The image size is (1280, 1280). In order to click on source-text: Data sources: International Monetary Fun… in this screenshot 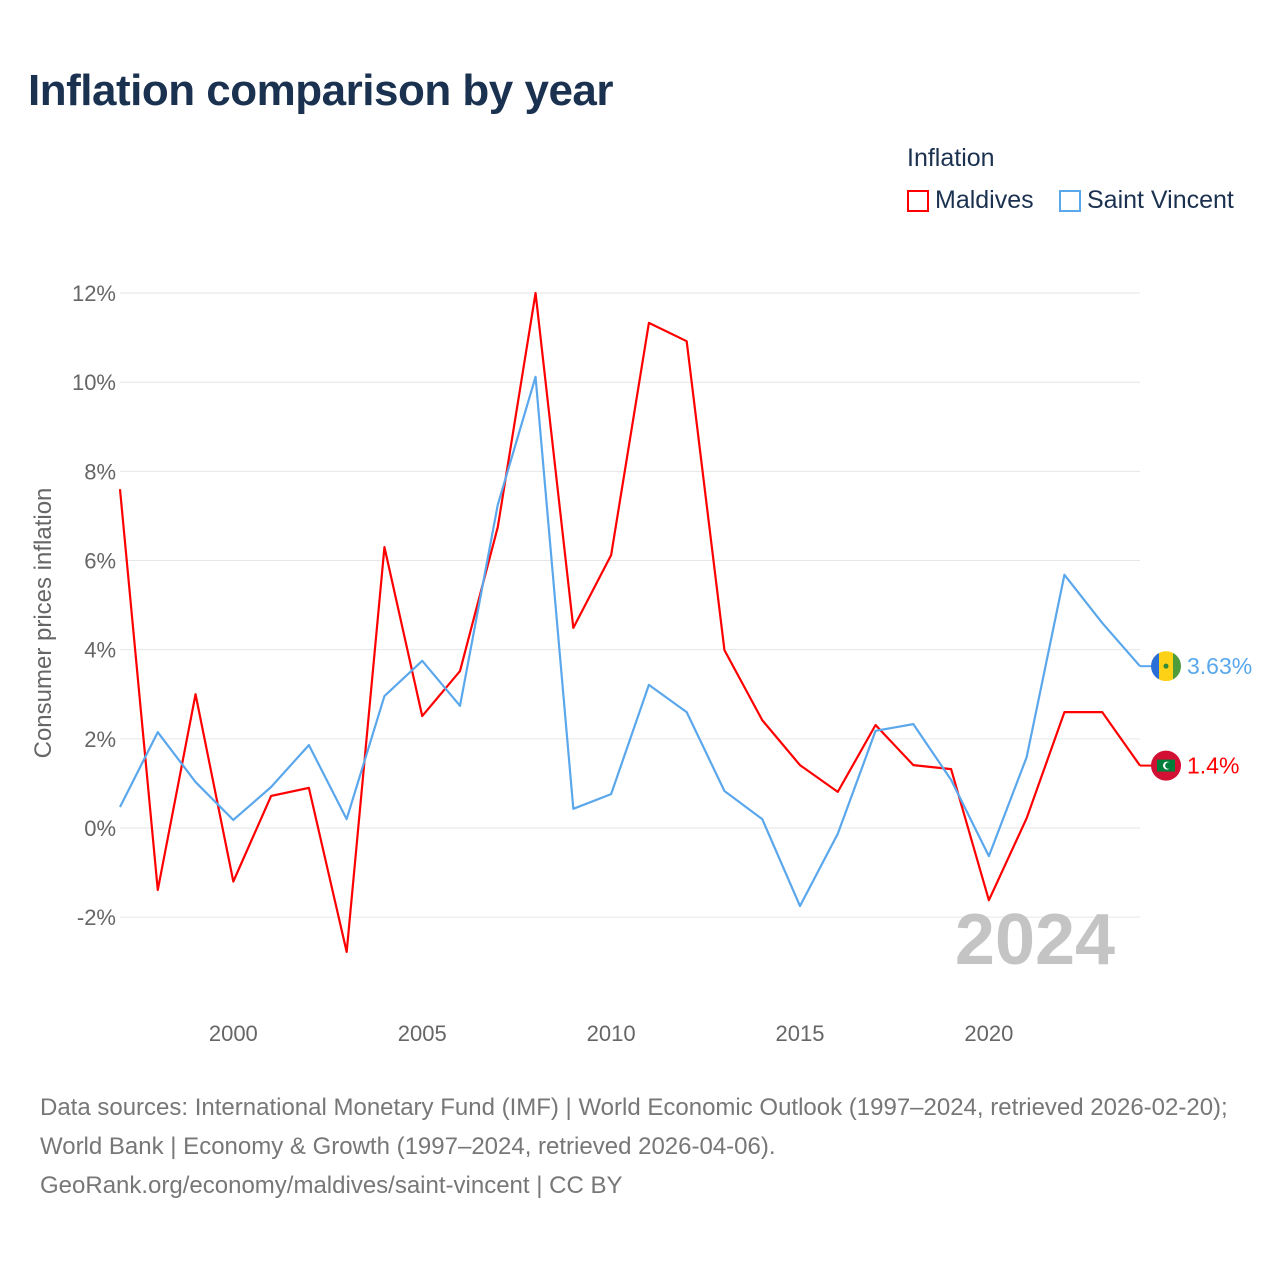, I will do `click(634, 1127)`.